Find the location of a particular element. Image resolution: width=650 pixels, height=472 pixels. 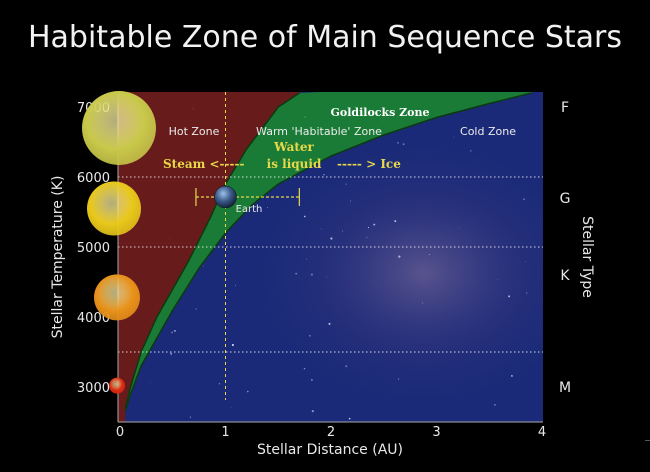

stellar-type-label: M is located at coordinates (565, 388).